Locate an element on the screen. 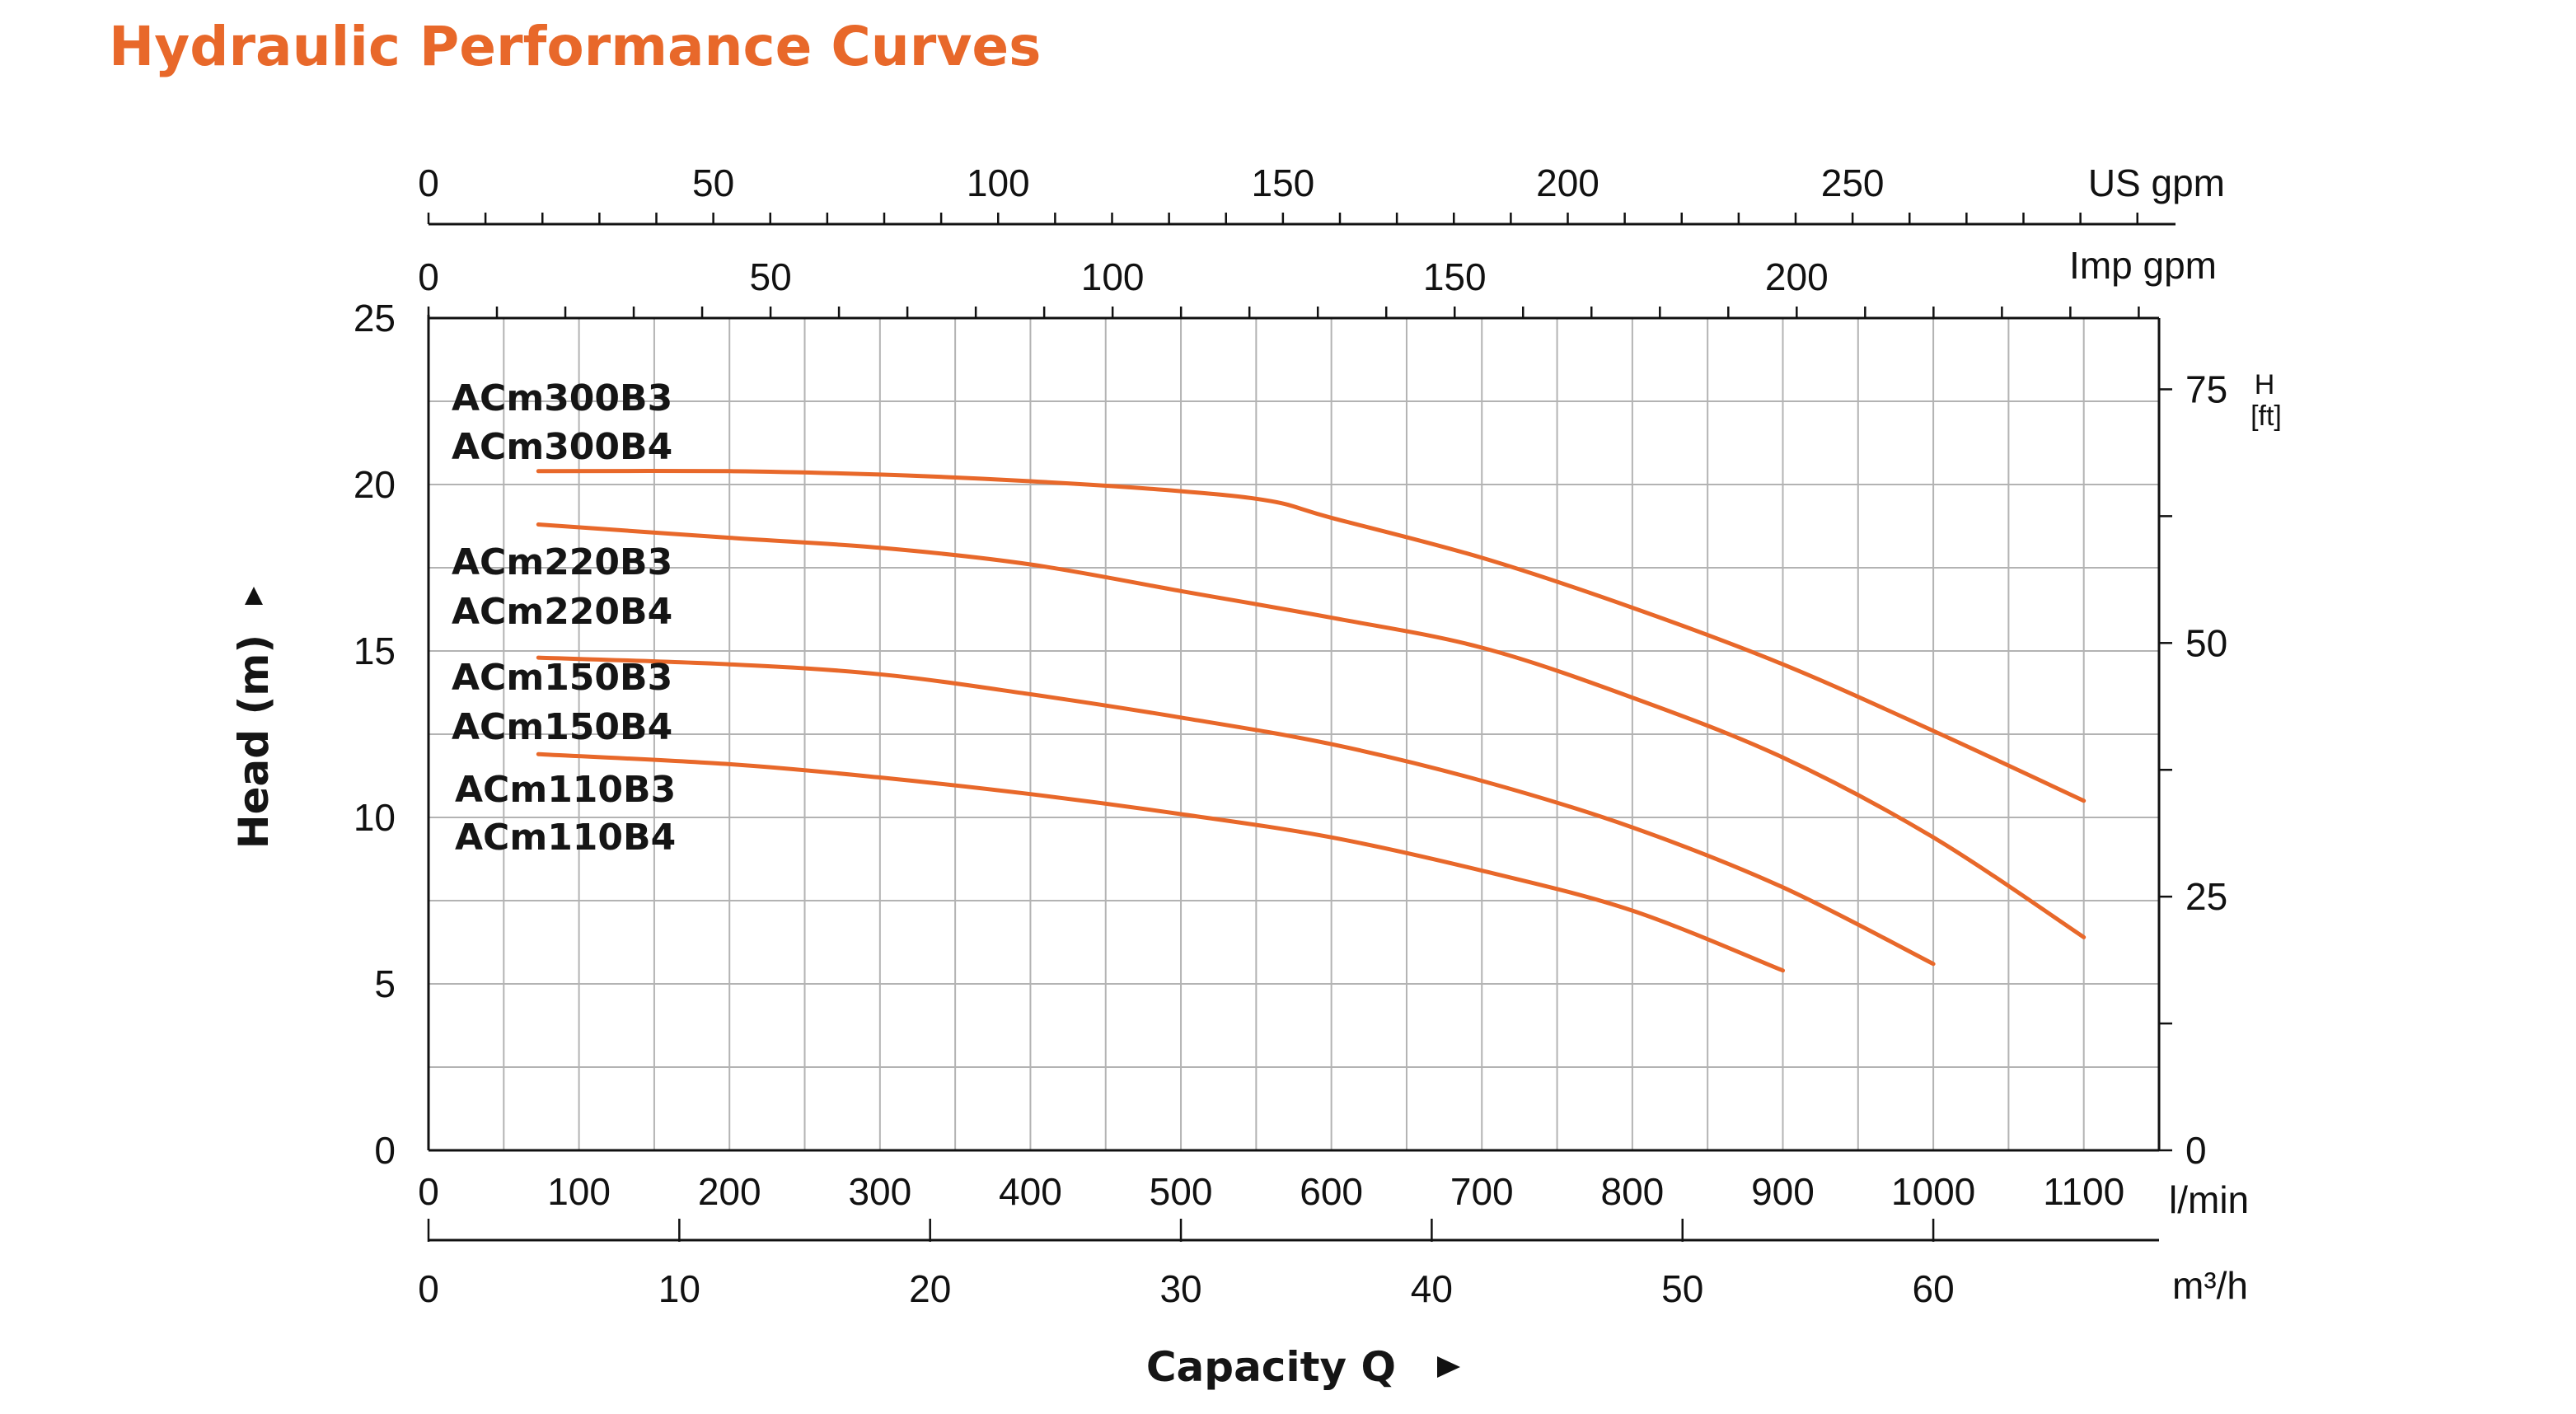 The height and width of the screenshot is (1414, 2576). x-tick-label: 0 is located at coordinates (428, 1191).